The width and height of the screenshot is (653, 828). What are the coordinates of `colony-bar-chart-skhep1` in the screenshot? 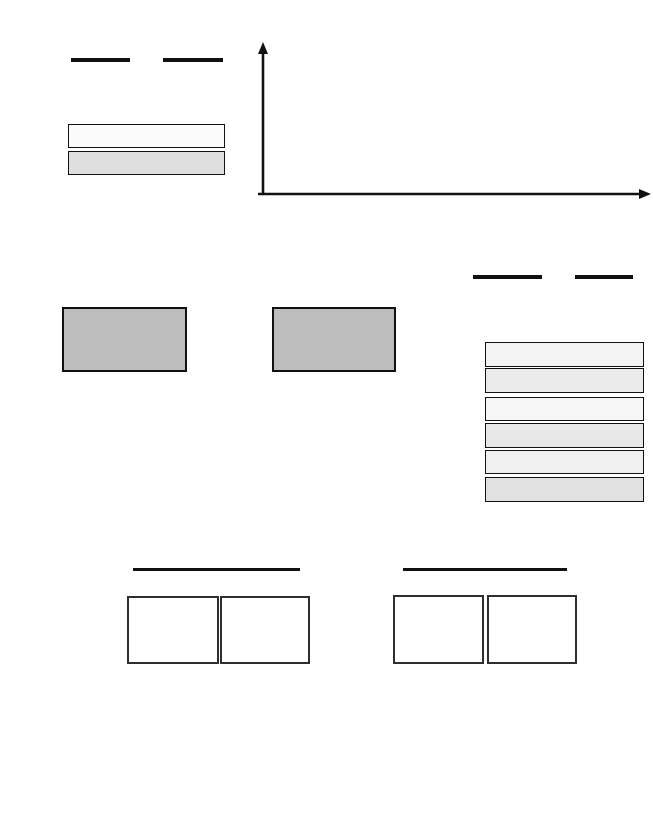 It's located at (118, 435).